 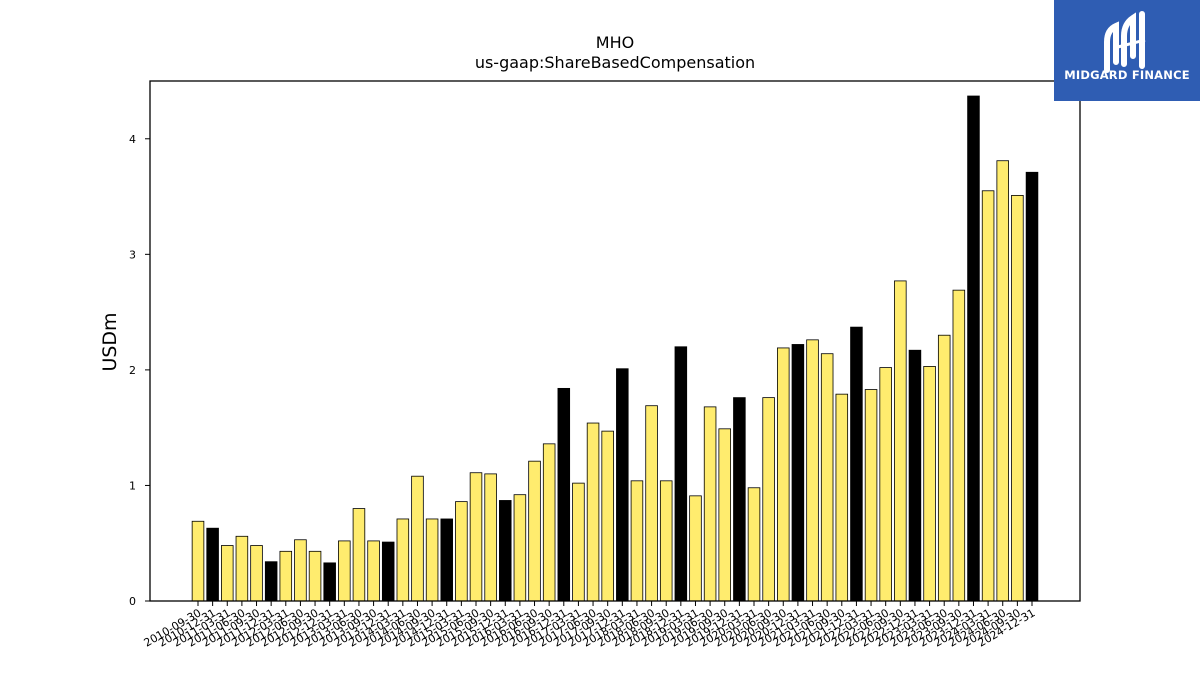 I want to click on y-axis-ticks: 0 1 2 3 4, so click(x=139, y=370).